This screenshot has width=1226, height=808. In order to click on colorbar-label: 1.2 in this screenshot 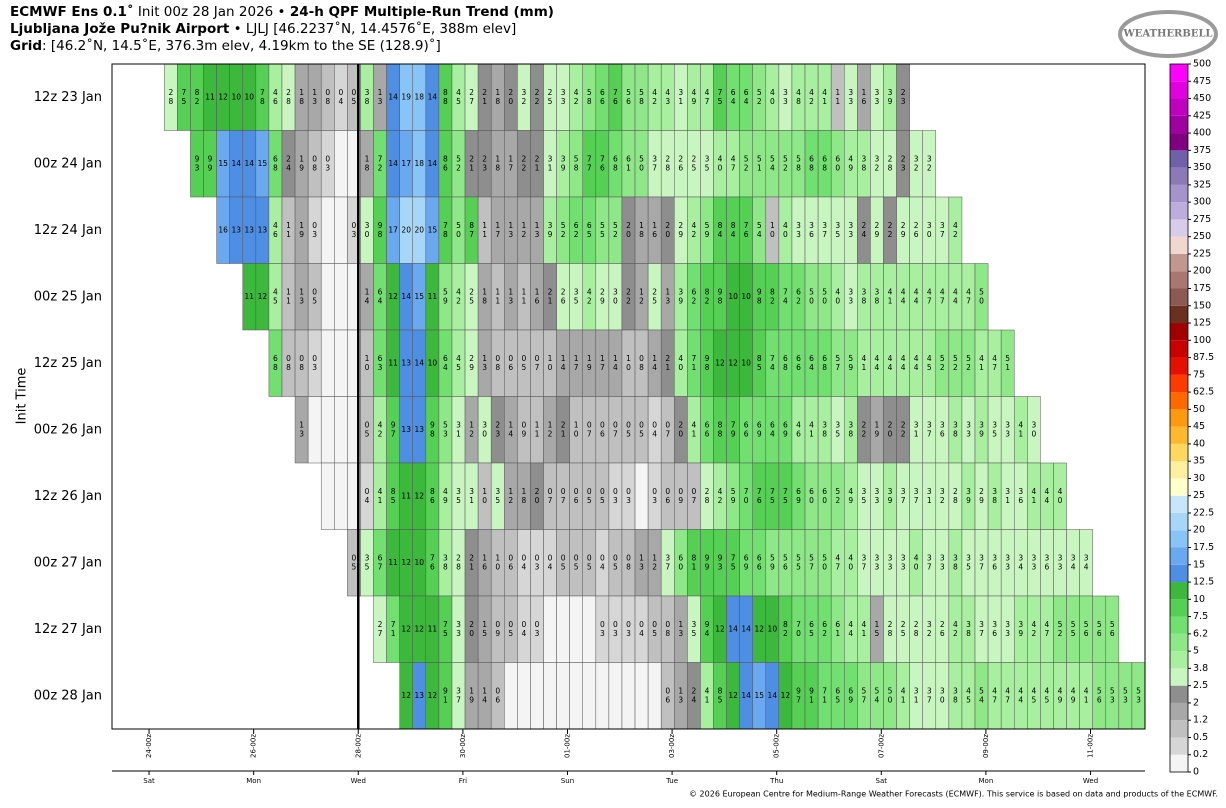, I will do `click(1200, 720)`.